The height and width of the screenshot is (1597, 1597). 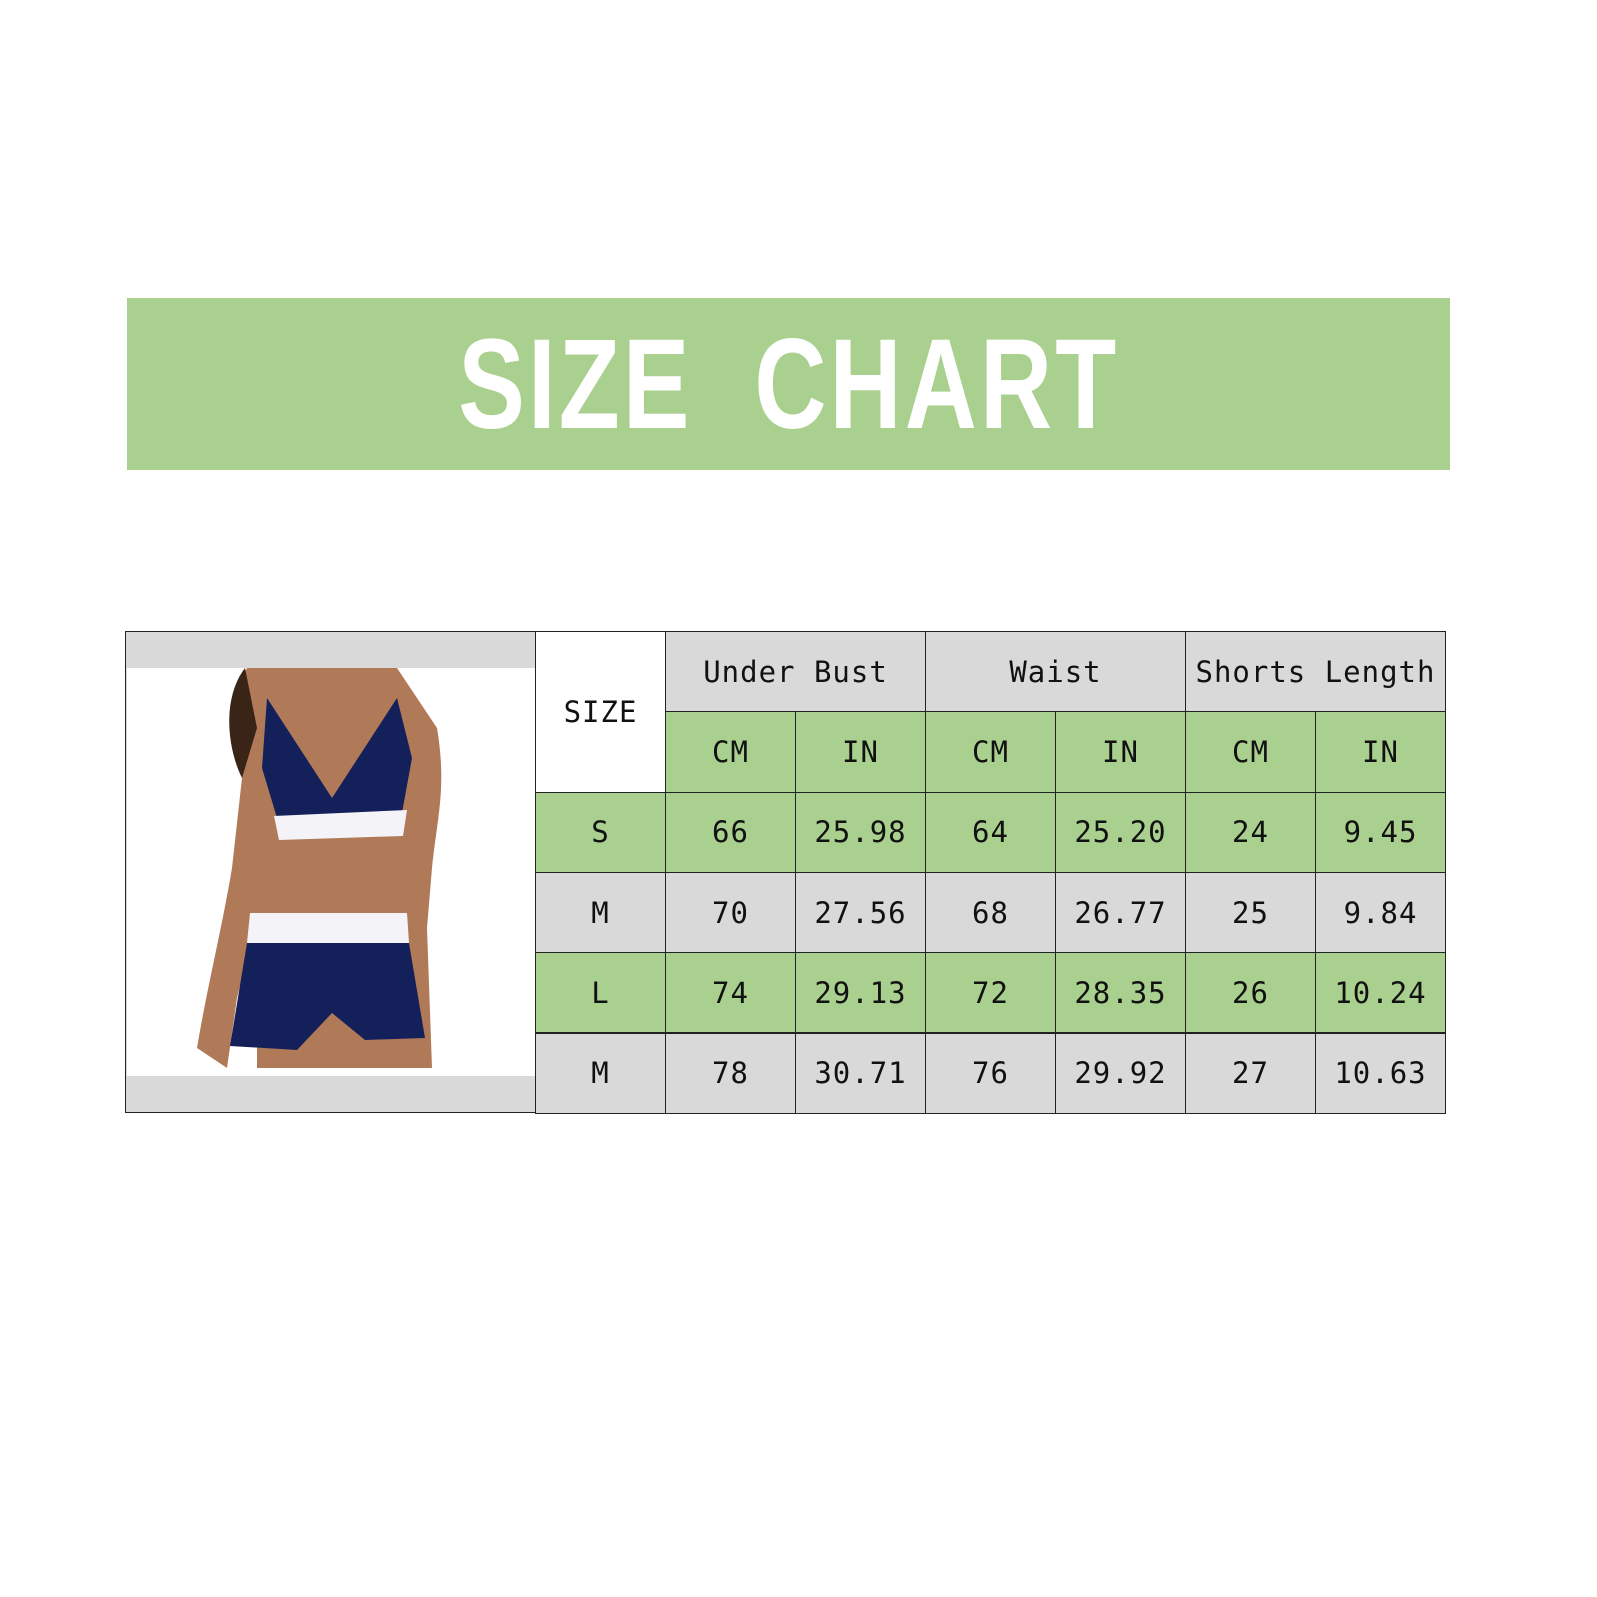 I want to click on group-header: Under Bust, so click(x=795, y=672).